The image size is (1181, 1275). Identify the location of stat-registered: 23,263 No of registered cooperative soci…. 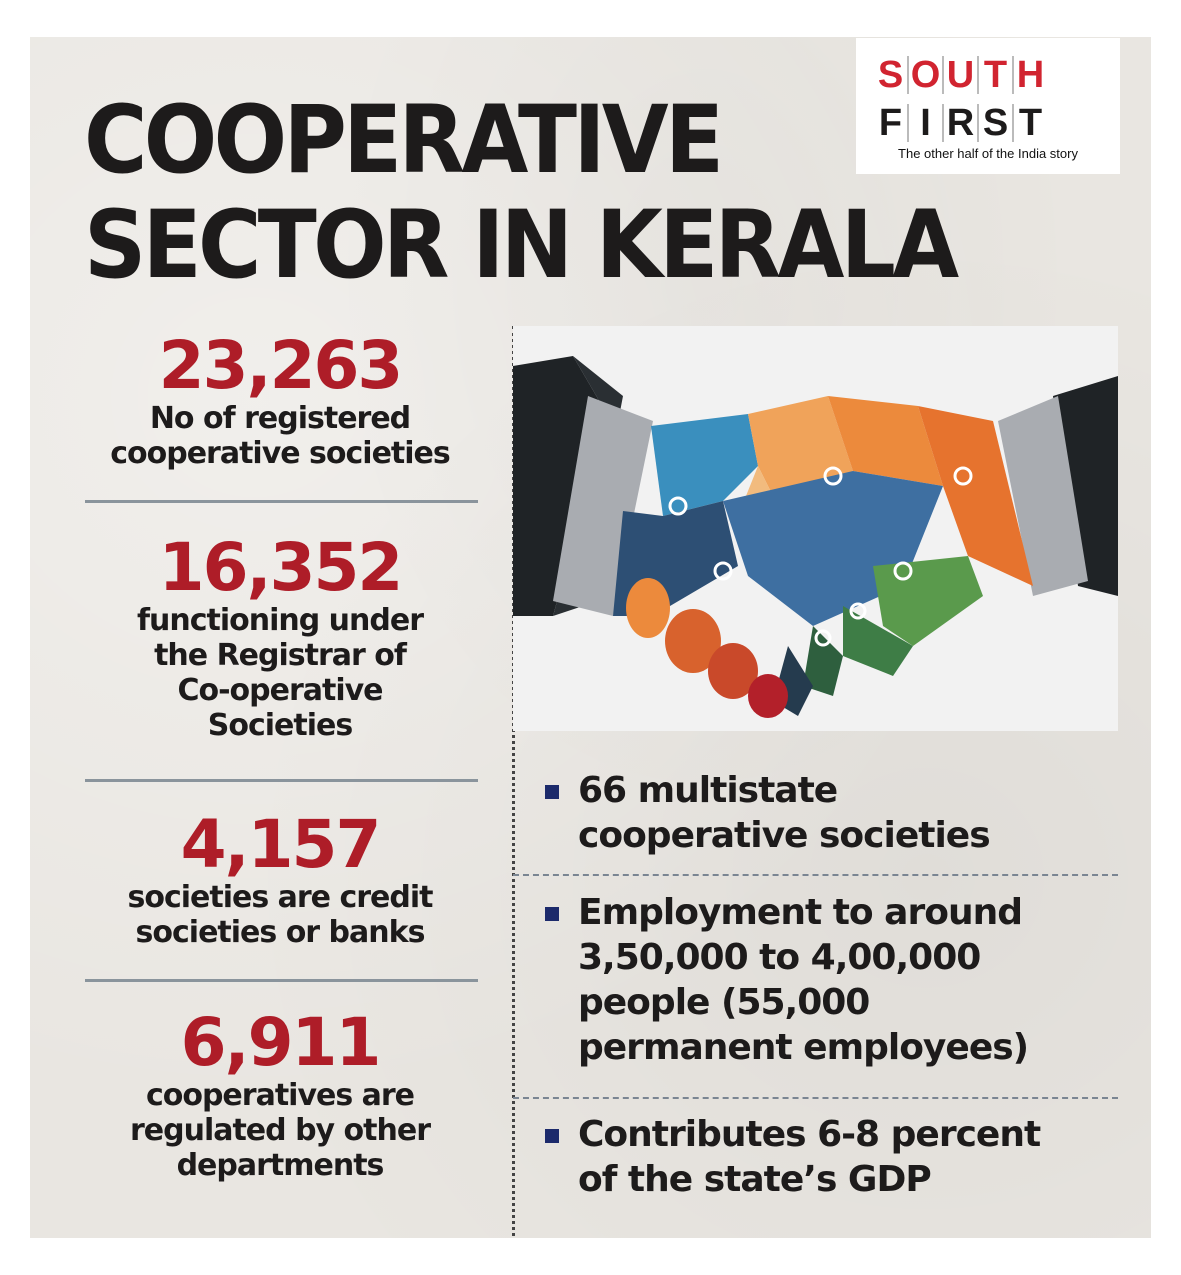
(280, 399).